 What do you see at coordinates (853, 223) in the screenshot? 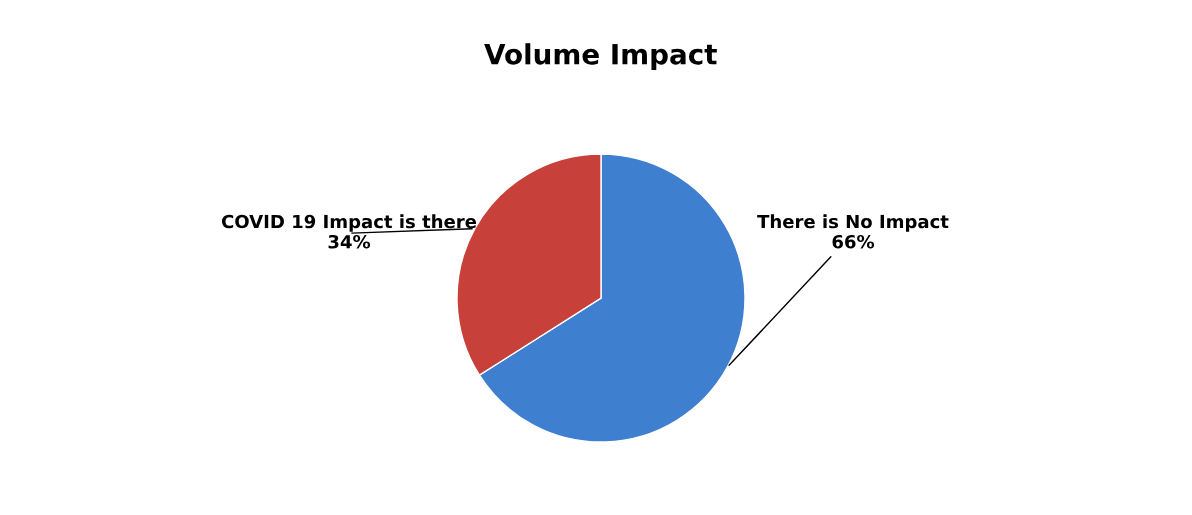
I see `slice-label: There is No Impact` at bounding box center [853, 223].